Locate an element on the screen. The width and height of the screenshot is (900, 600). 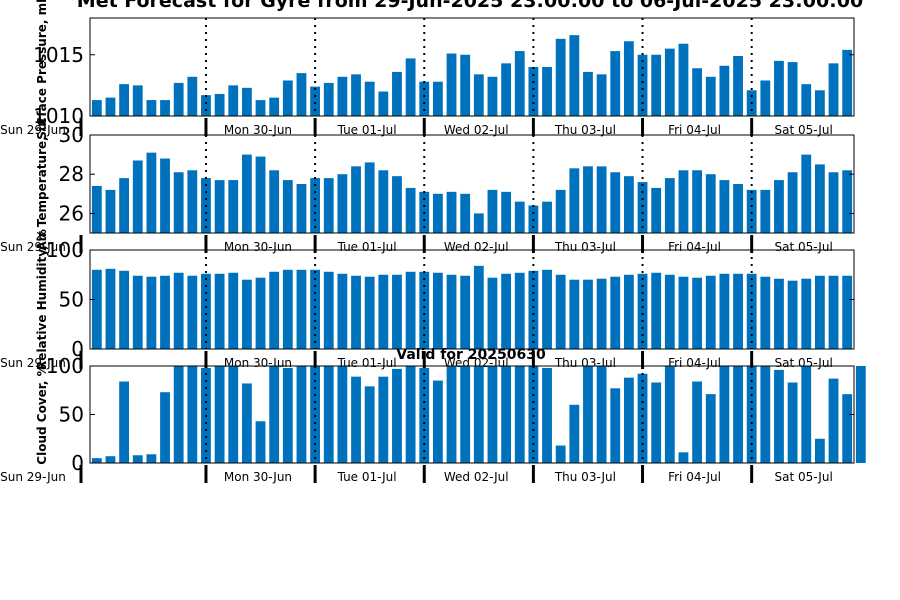
axes-box is located at coordinates (472, 184).